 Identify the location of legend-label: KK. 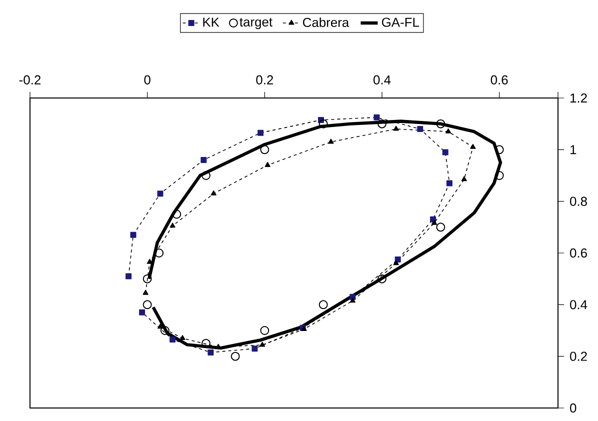
(211, 22).